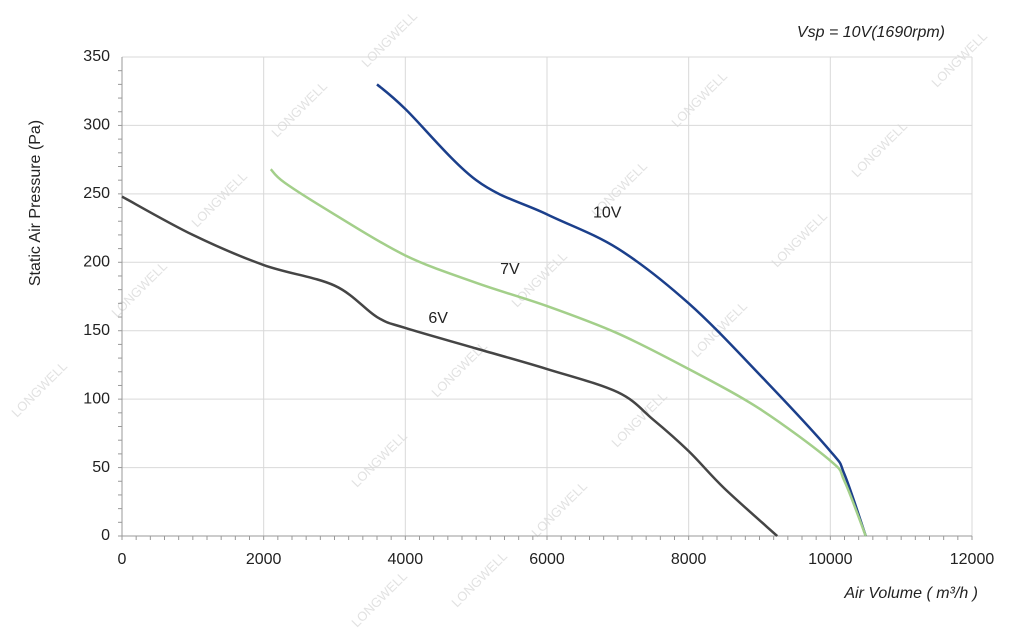 The height and width of the screenshot is (635, 1024). Describe the element at coordinates (830, 559) in the screenshot. I see `x-tick-label: 10000` at that location.